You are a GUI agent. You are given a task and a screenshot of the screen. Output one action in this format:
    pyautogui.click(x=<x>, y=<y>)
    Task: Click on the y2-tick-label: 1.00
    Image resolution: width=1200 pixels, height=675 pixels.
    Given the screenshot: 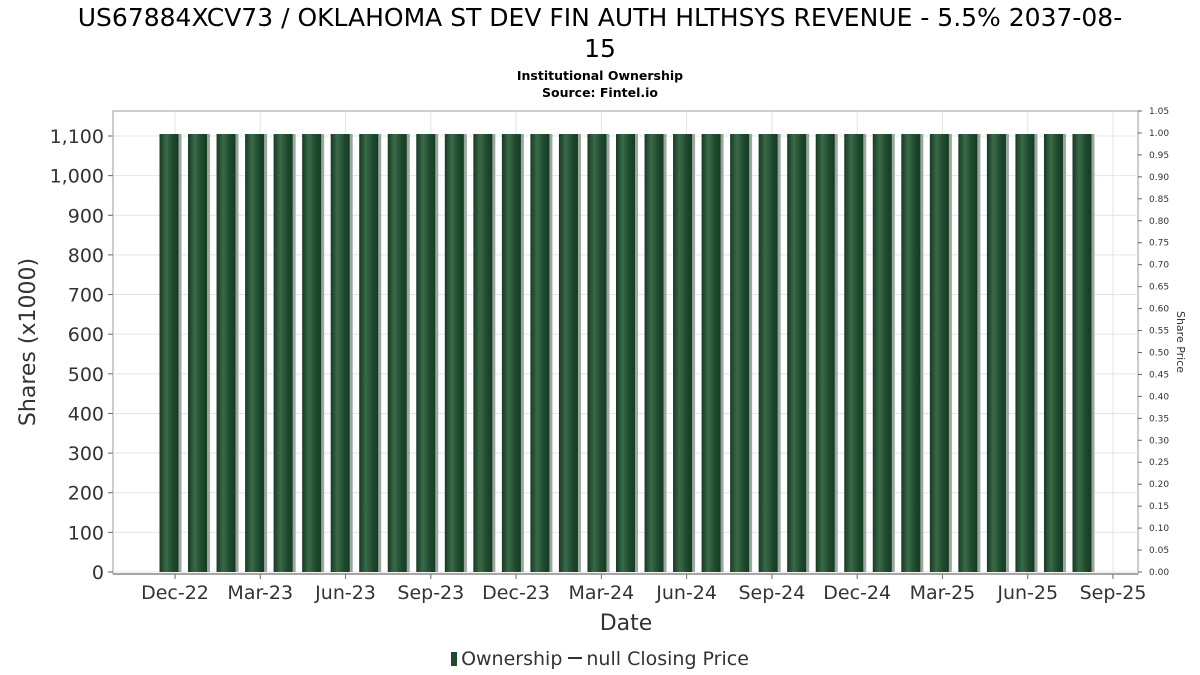 What is the action you would take?
    pyautogui.click(x=1159, y=134)
    